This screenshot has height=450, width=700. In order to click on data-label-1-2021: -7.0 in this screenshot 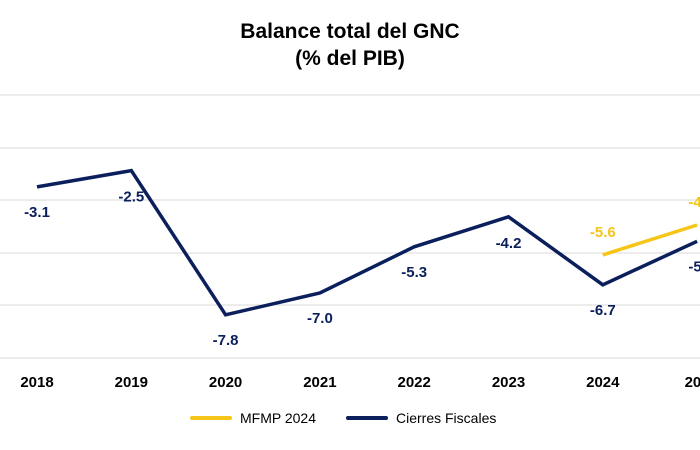, I will do `click(320, 318)`.